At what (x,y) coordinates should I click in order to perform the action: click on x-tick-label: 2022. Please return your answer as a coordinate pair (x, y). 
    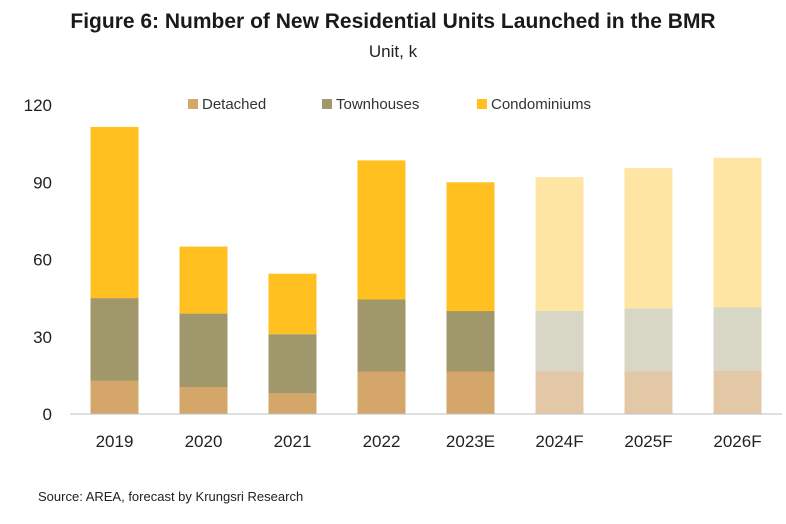
    Looking at the image, I should click on (382, 441).